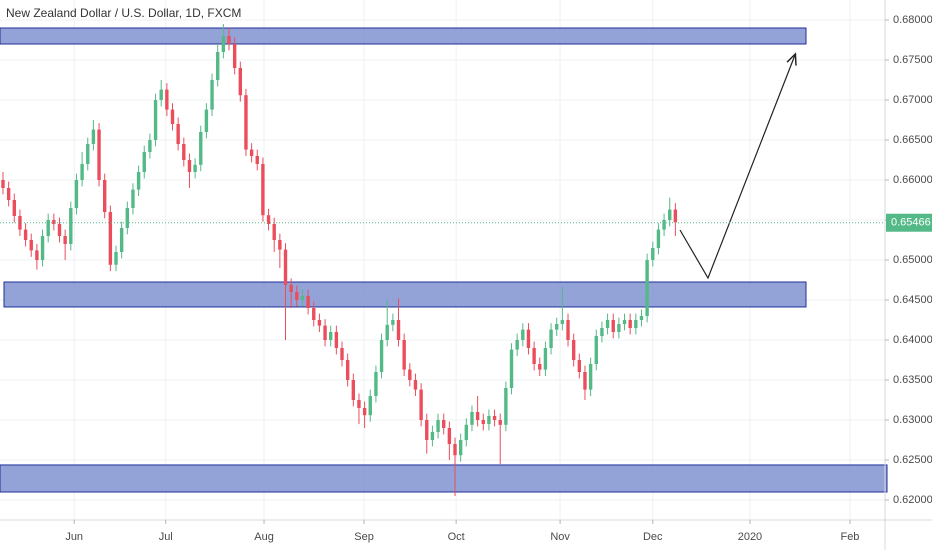  I want to click on y-tick-label: 0.66500, so click(912, 140).